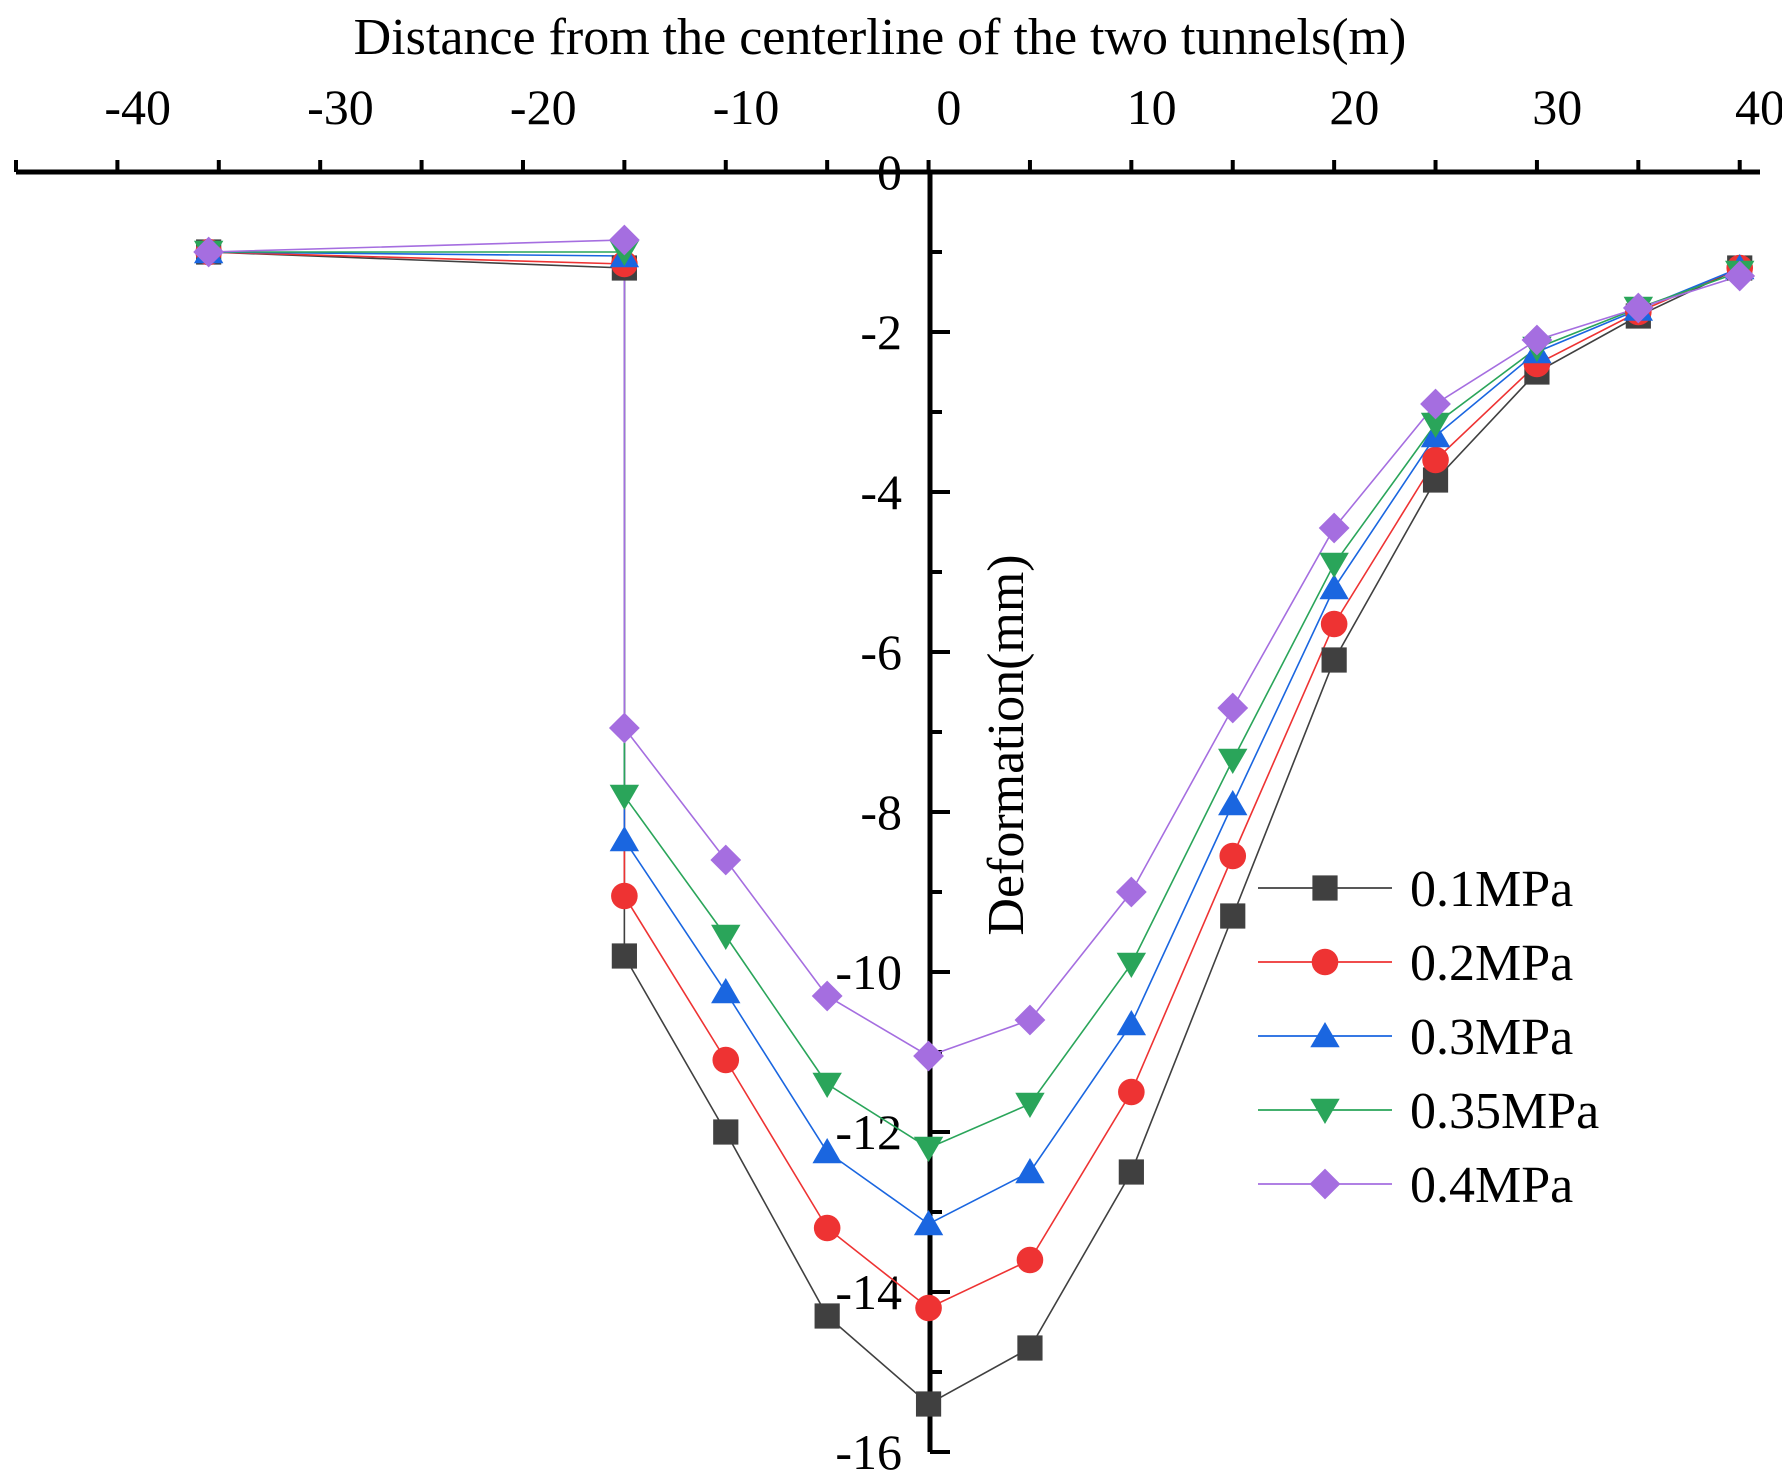  What do you see at coordinates (868, 1452) in the screenshot?
I see `y-tick-label: -16` at bounding box center [868, 1452].